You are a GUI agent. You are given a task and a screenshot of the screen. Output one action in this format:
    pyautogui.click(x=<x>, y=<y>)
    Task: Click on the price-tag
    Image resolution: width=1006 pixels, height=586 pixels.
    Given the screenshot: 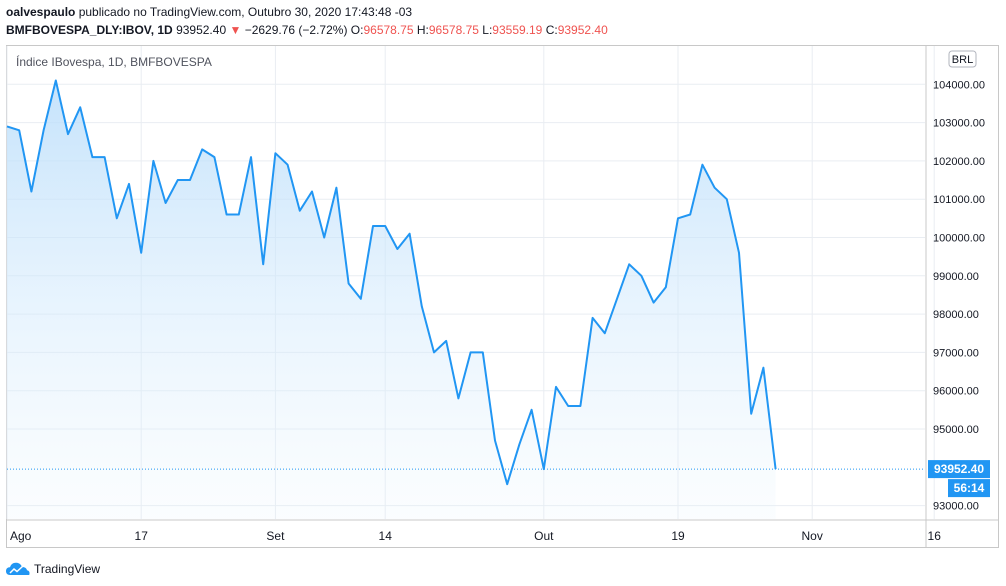 What is the action you would take?
    pyautogui.click(x=959, y=469)
    